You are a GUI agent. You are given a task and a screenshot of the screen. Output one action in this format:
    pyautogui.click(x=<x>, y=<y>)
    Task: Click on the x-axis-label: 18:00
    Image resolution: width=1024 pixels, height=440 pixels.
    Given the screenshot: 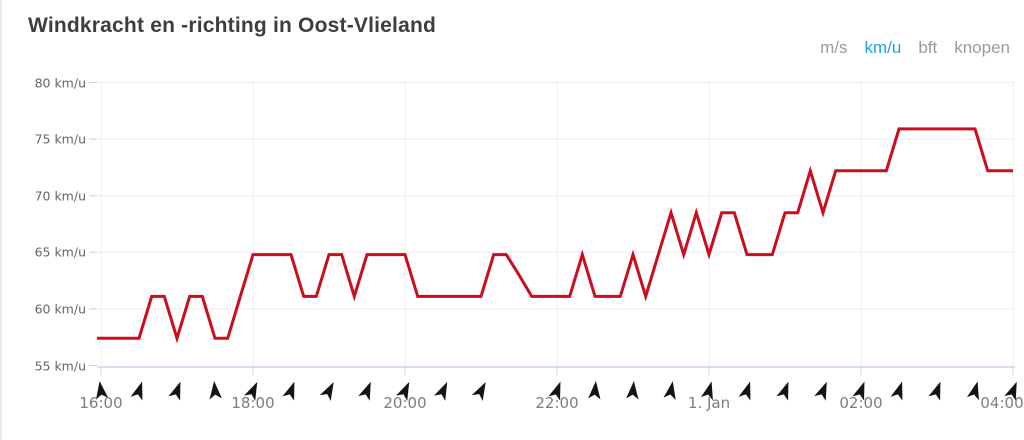 What is the action you would take?
    pyautogui.click(x=253, y=403)
    